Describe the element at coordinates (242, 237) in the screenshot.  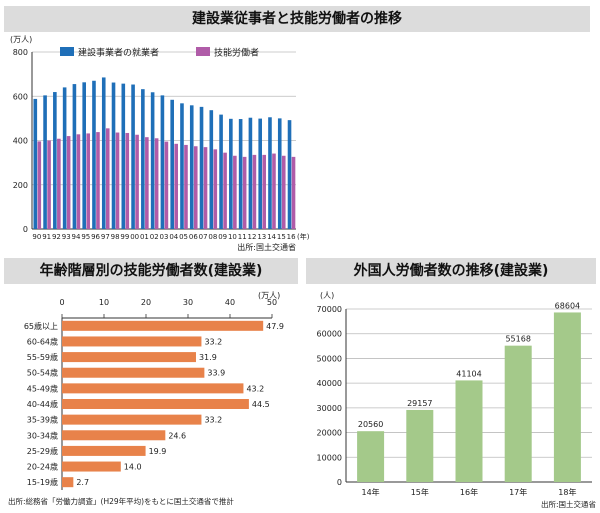
I see `x-tick-label: 11` at that location.